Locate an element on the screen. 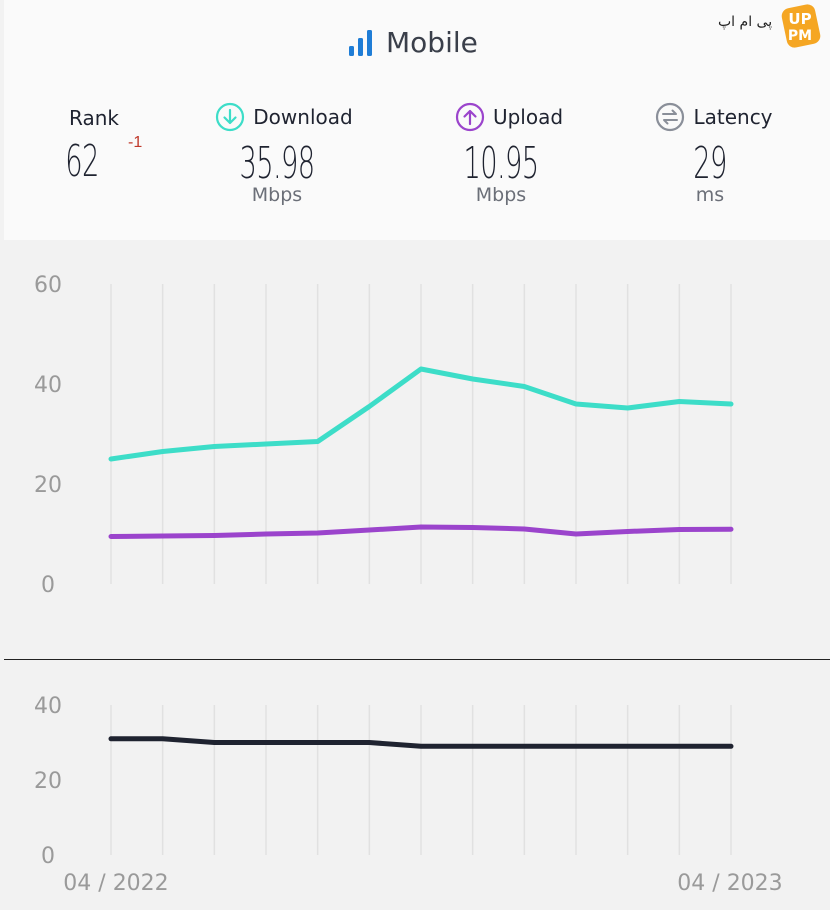 This screenshot has width=830, height=910. chart-divider is located at coordinates (417, 659).